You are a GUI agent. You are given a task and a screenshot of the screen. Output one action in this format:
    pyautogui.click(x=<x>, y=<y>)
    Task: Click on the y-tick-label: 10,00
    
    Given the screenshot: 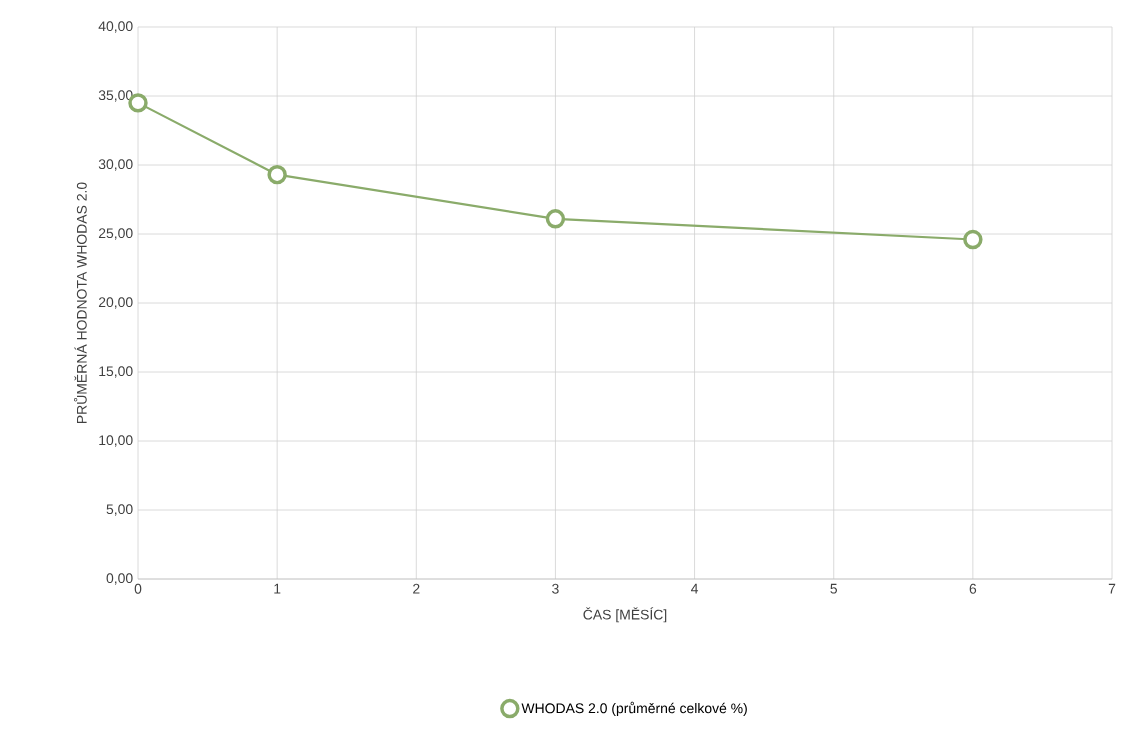 What is the action you would take?
    pyautogui.click(x=116, y=441)
    